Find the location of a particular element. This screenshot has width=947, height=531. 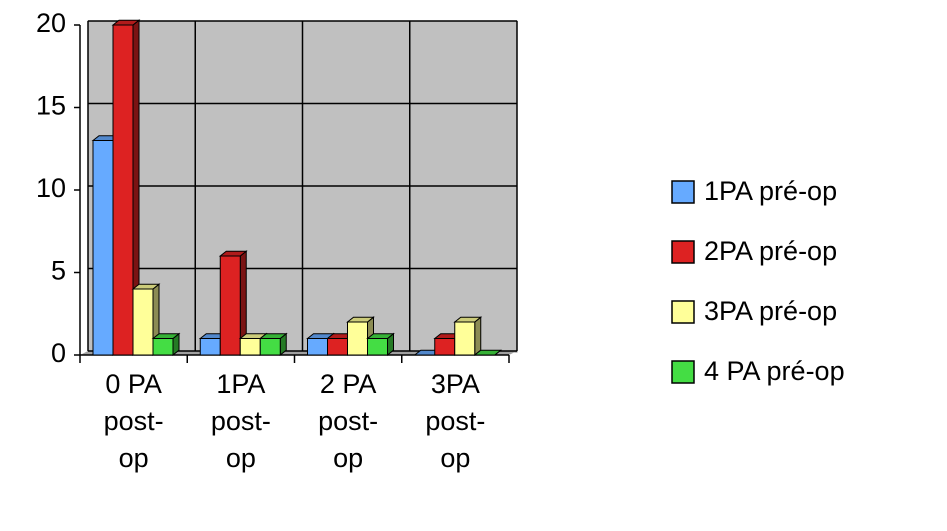

x-tick-label: 2 PA post-op is located at coordinates (348, 421).